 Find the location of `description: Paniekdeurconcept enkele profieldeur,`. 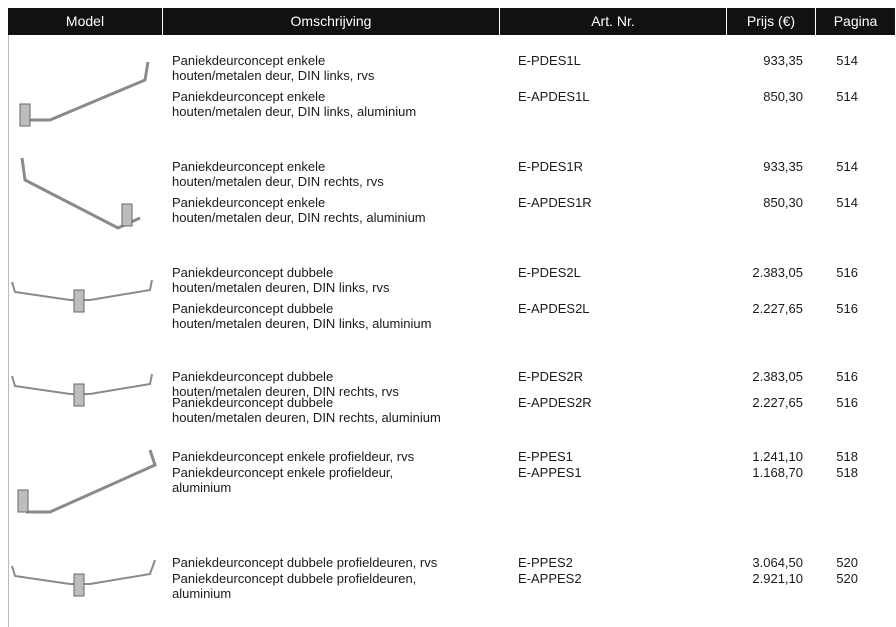

description: Paniekdeurconcept enkele profieldeur, is located at coordinates (283, 472).